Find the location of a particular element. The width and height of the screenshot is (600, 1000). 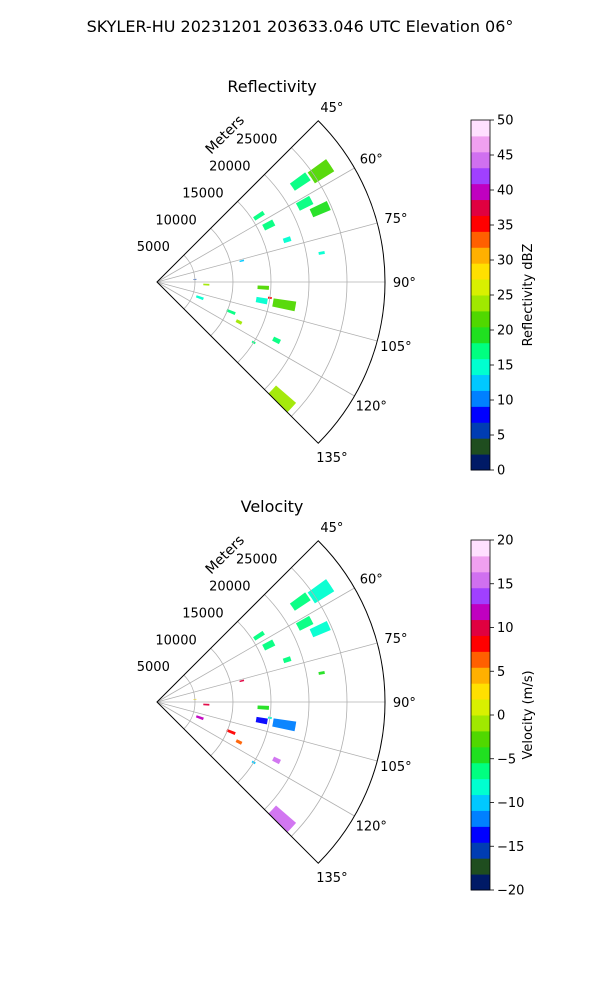

colorbar-tick-label: 0 is located at coordinates (501, 471).